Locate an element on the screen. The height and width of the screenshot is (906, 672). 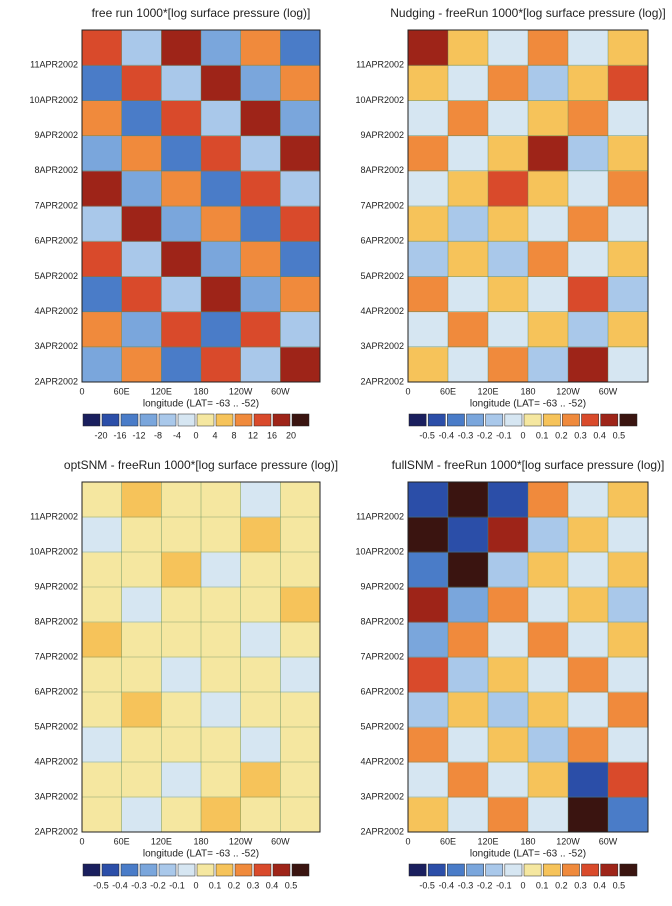
colorbar-label: 0.5 is located at coordinates (619, 435).